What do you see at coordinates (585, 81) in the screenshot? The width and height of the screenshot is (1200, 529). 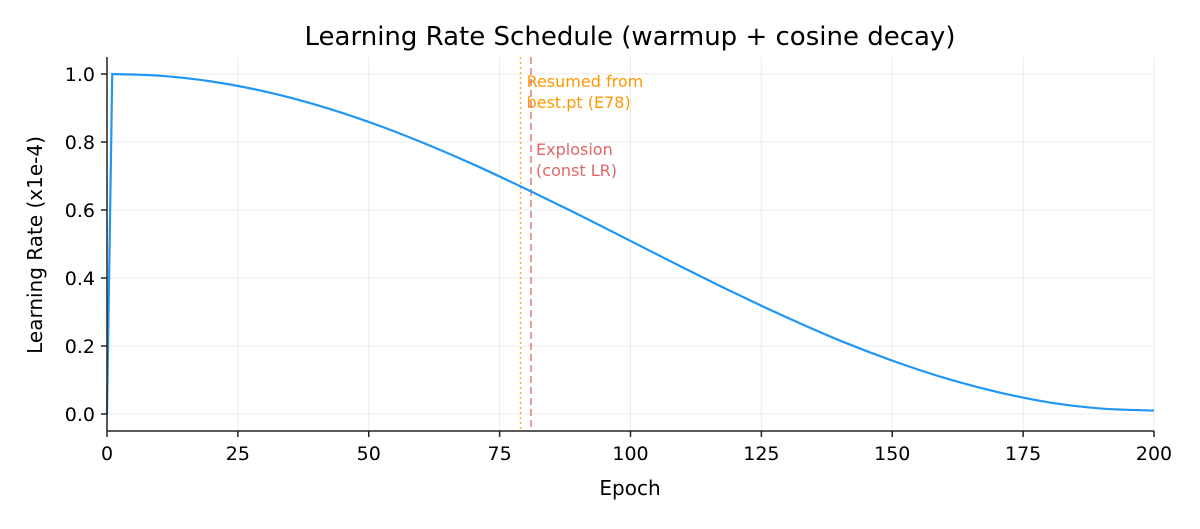 I see `annotation-line: Resumed from` at bounding box center [585, 81].